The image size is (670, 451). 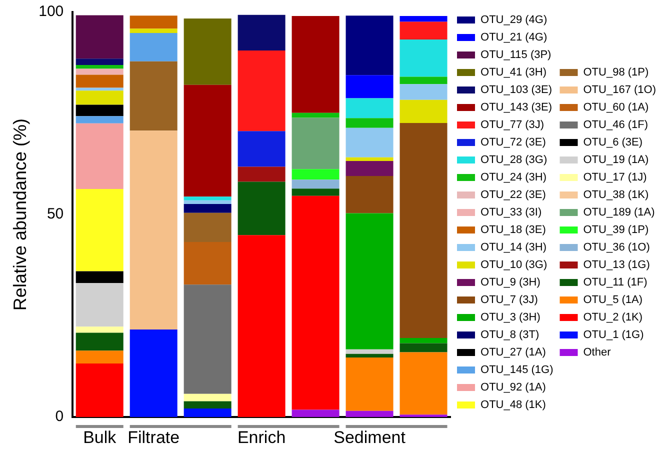 What do you see at coordinates (510, 318) in the screenshot?
I see `legend-label: OTU_3 (3H)` at bounding box center [510, 318].